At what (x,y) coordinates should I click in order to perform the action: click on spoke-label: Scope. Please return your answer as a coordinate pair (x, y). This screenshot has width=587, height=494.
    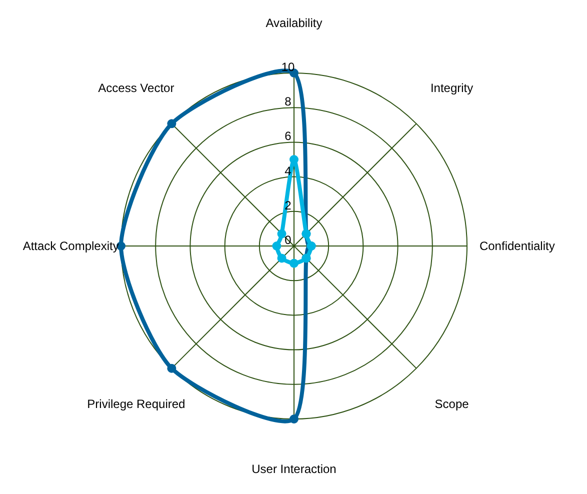
    Looking at the image, I should click on (452, 403).